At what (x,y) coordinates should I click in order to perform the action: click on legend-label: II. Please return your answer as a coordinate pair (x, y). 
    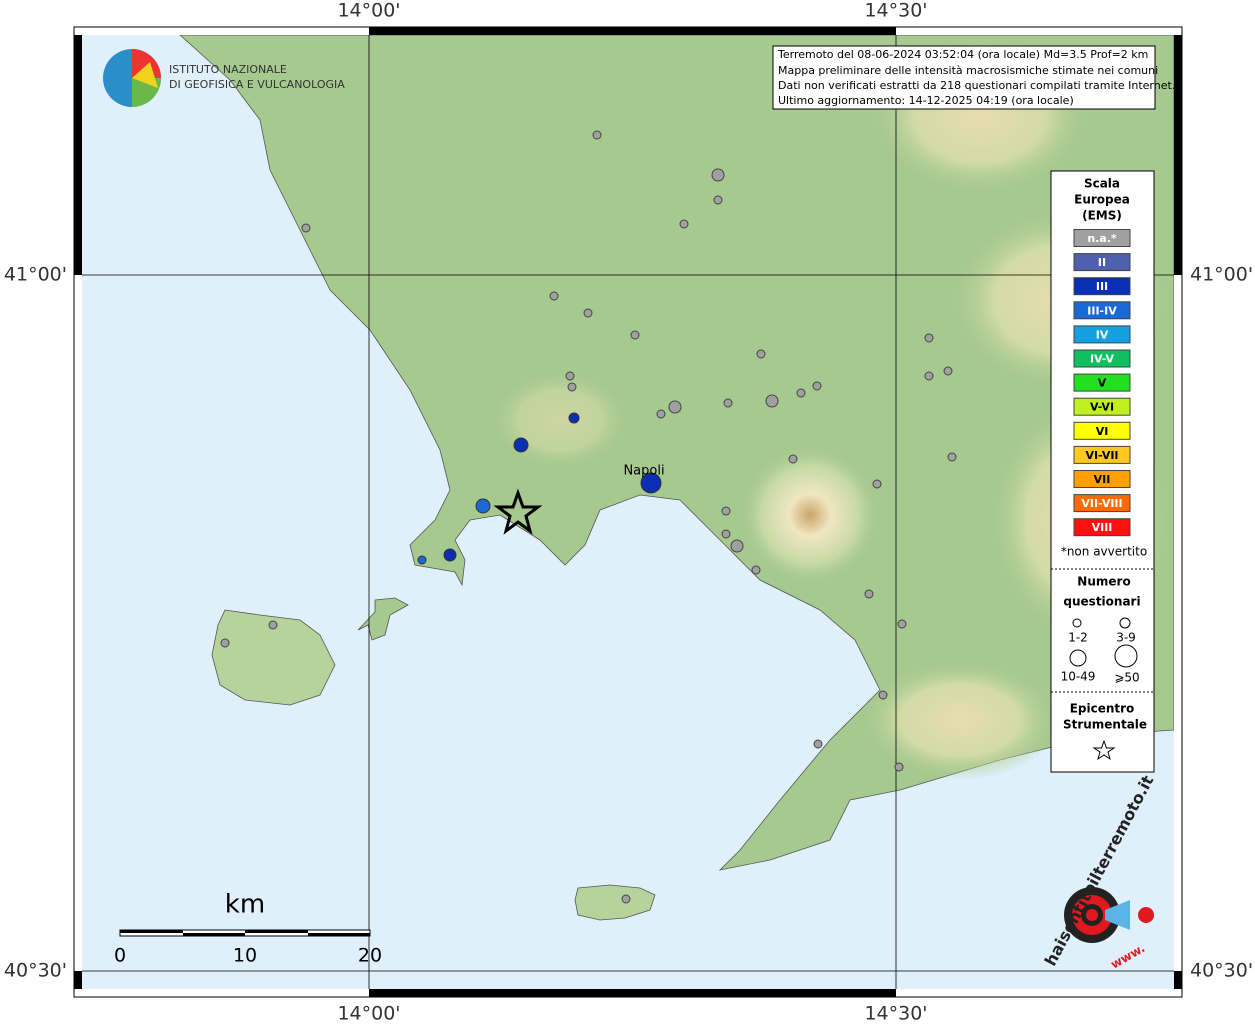
    Looking at the image, I should click on (1102, 262).